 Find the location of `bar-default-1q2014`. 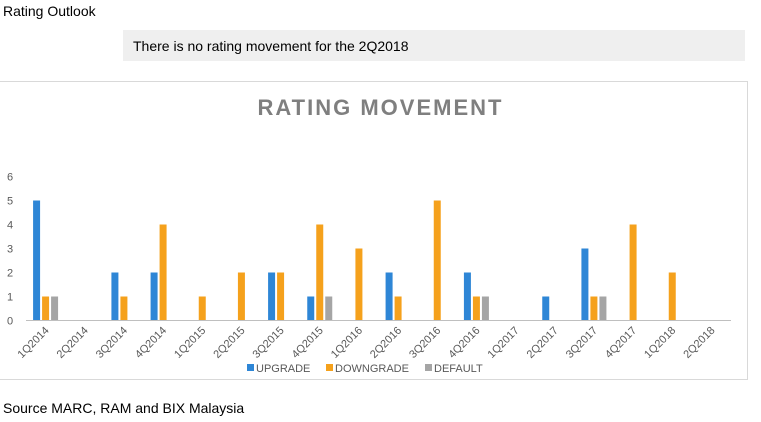

bar-default-1q2014 is located at coordinates (55, 308).